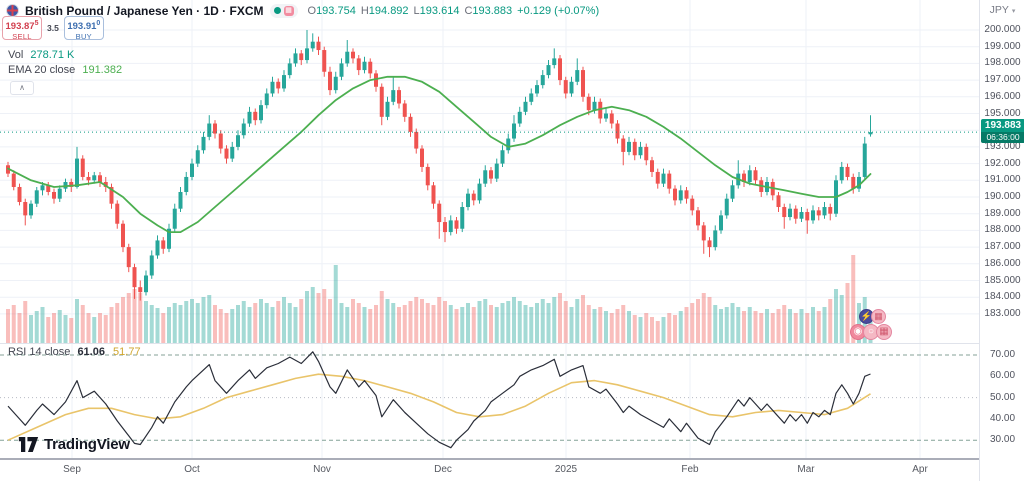 This screenshot has height=481, width=1024. Describe the element at coordinates (322, 469) in the screenshot. I see `time-axis-label: Nov` at that location.